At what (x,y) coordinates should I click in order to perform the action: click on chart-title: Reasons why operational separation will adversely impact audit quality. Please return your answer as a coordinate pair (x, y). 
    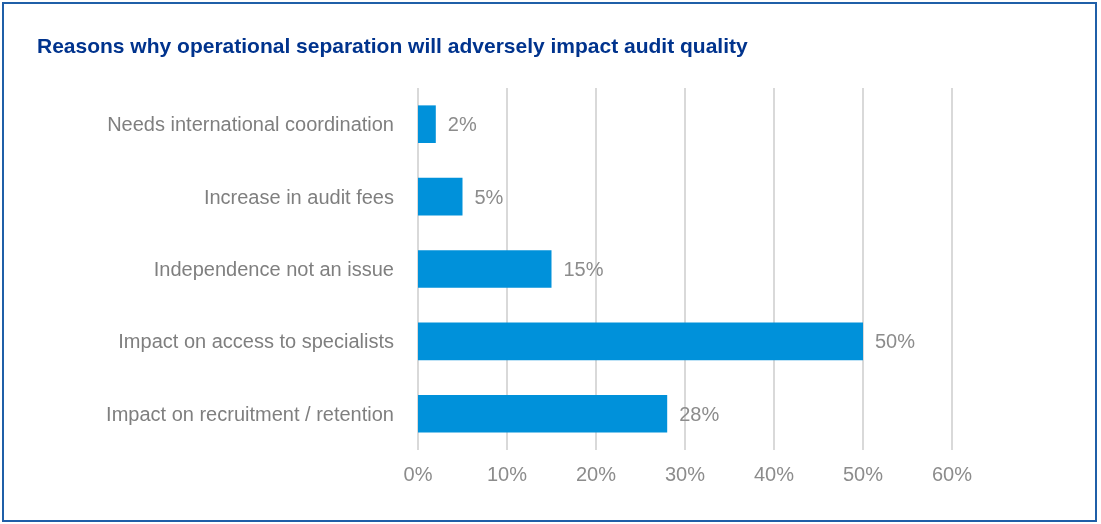
    Looking at the image, I should click on (393, 45).